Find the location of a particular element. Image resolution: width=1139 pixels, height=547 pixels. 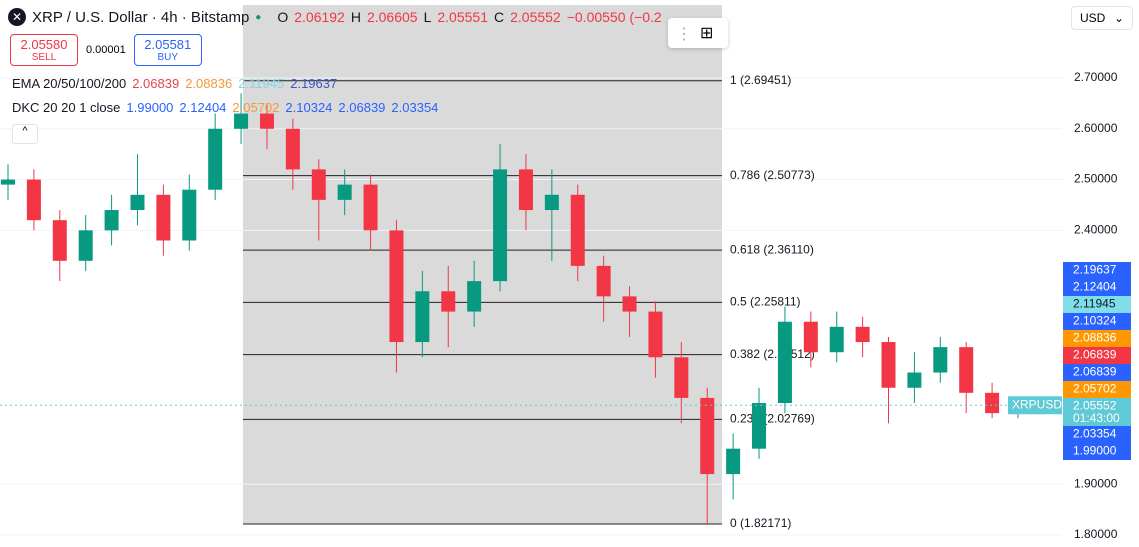

object-tree: ⊞ is located at coordinates (707, 33).